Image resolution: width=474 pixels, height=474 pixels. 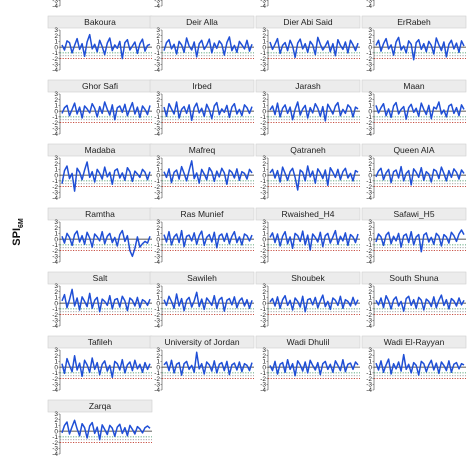 I want to click on y-axis-label: SPI6M, so click(x=18, y=232).